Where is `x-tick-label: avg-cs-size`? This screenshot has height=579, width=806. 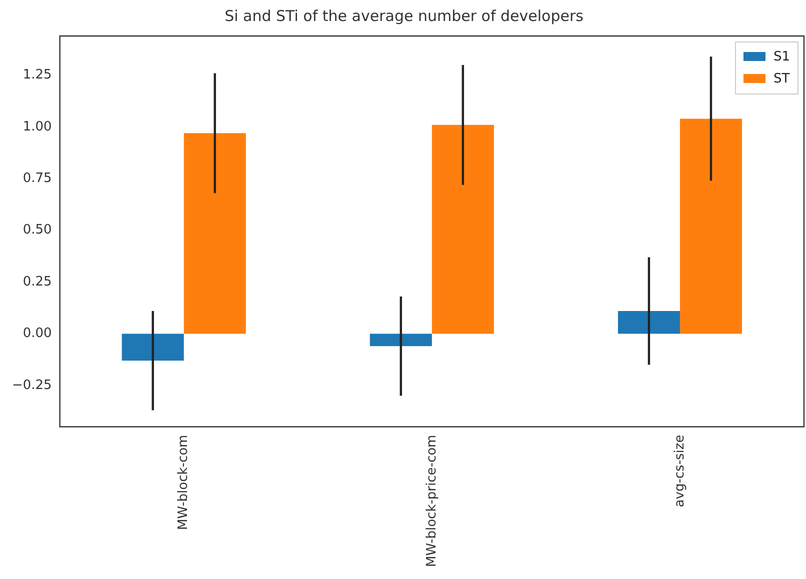
x-tick-label: avg-cs-size is located at coordinates (680, 471).